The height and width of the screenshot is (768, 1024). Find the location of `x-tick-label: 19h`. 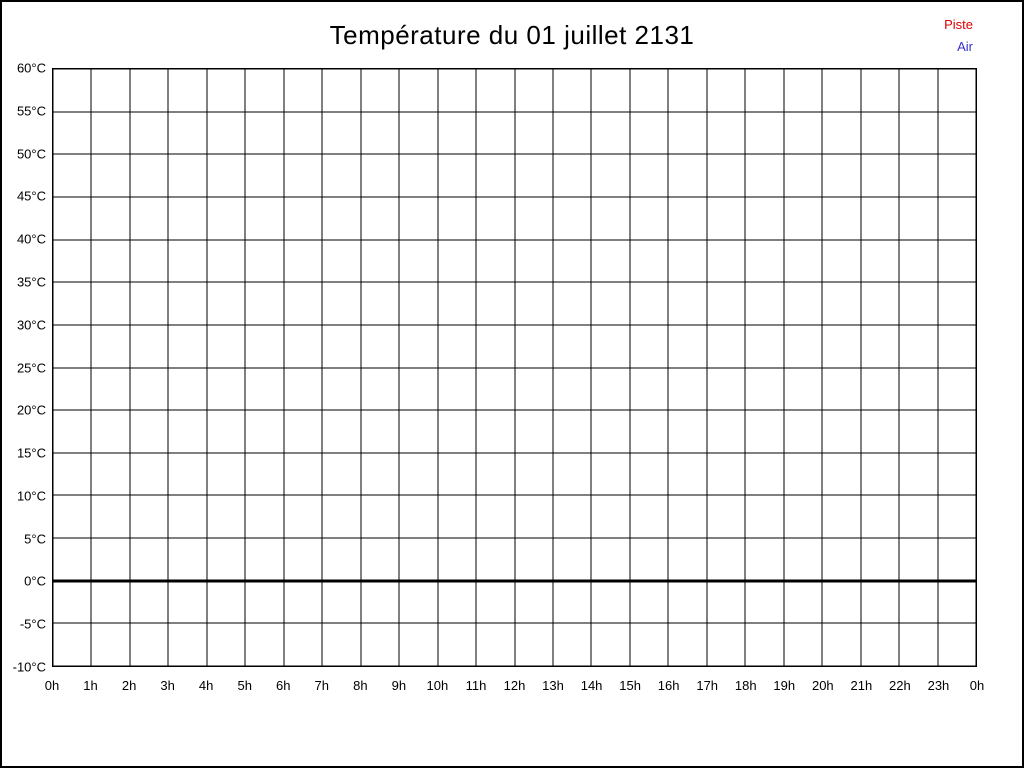

x-tick-label: 19h is located at coordinates (784, 685).